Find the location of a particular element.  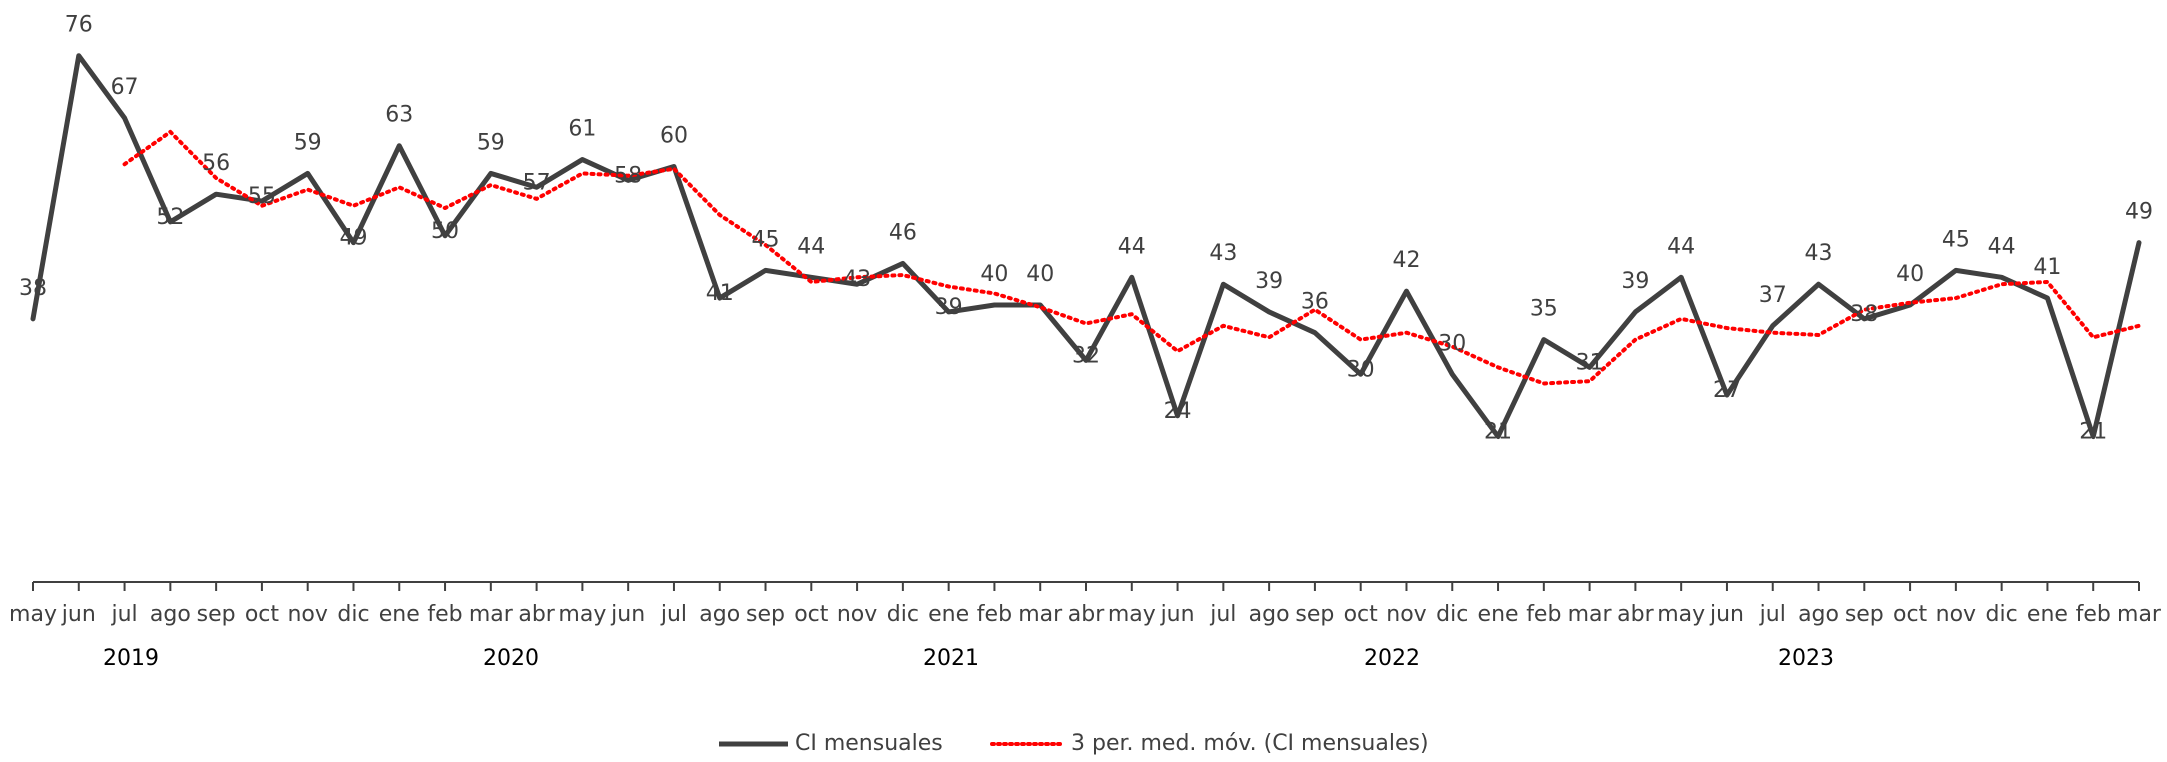

data-label: 57 is located at coordinates (537, 182).